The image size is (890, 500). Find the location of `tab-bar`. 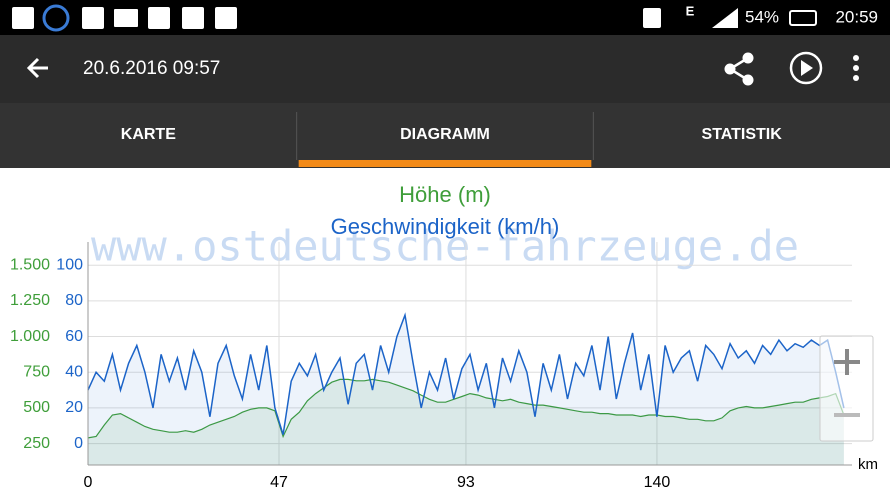

tab-bar is located at coordinates (445, 135).